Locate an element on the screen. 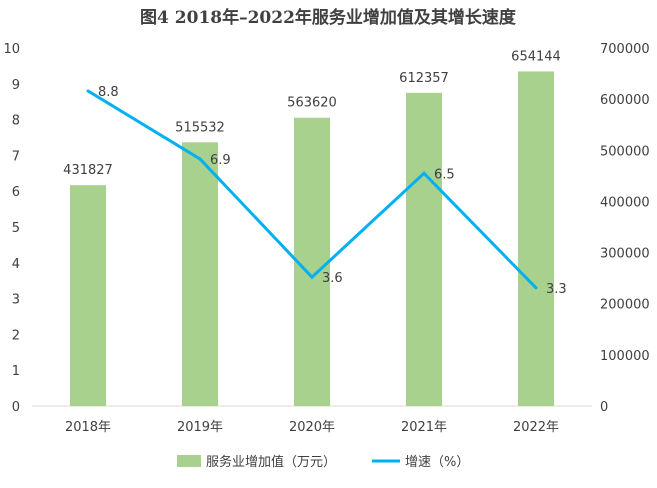  bar-data-label: 431827 is located at coordinates (88, 170).